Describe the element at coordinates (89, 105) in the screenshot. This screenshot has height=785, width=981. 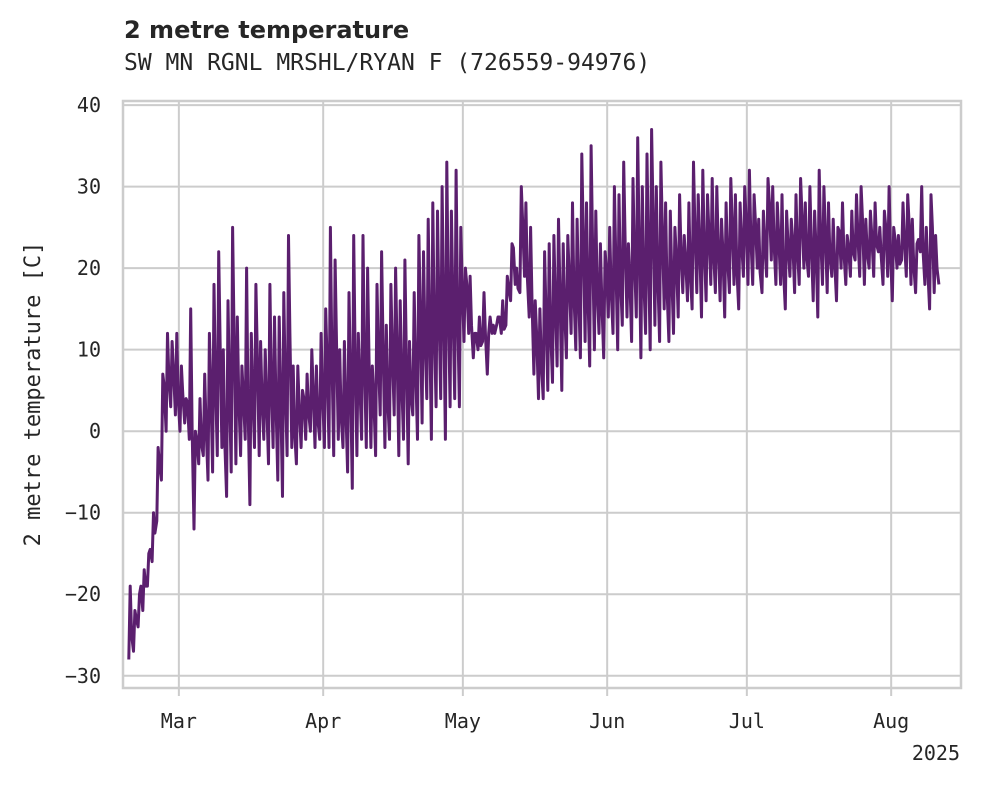
I see `y-tick-label: 40` at that location.